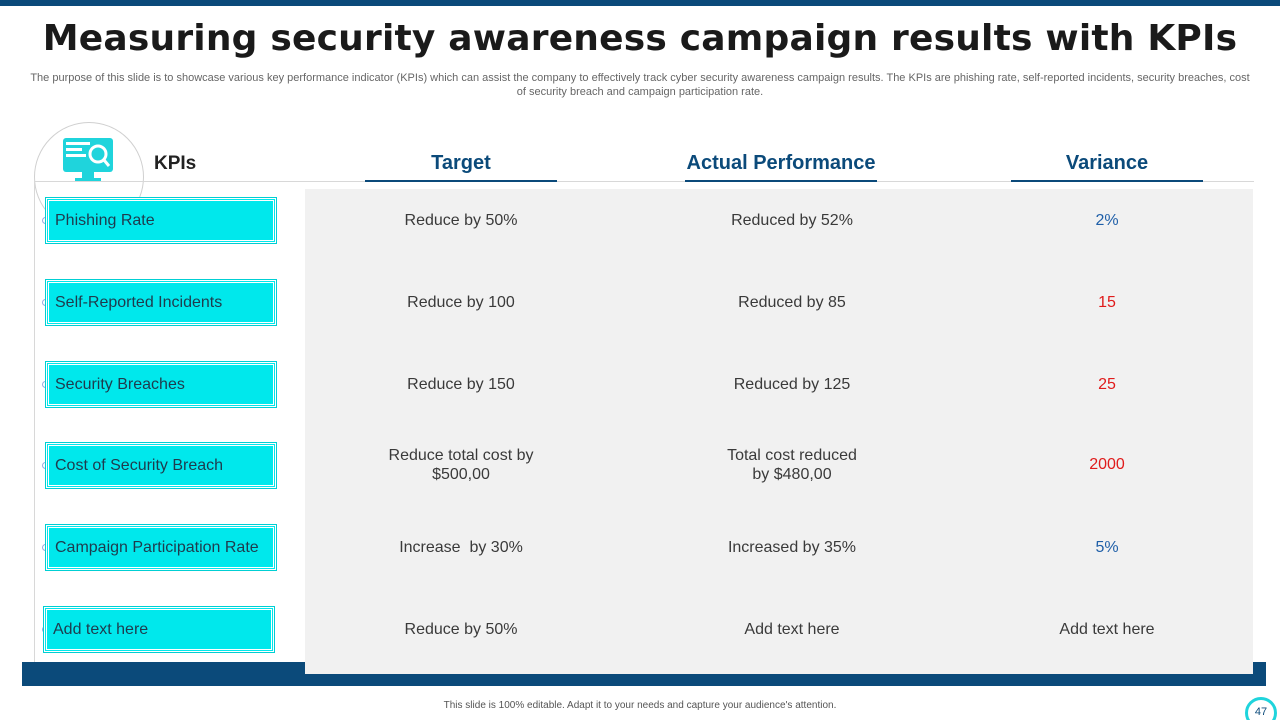 Image resolution: width=1280 pixels, height=720 pixels. Describe the element at coordinates (461, 384) in the screenshot. I see `target-cell: Reduce by 150` at that location.